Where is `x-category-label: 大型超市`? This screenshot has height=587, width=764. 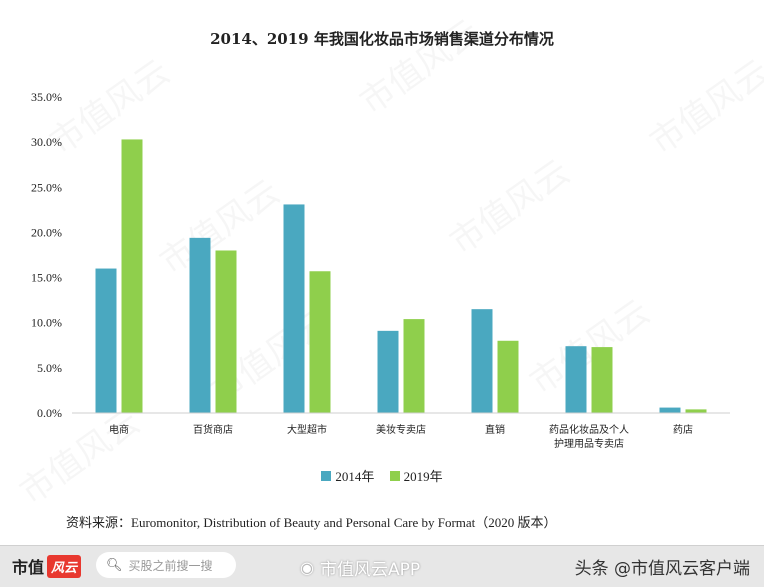 x-category-label: 大型超市 is located at coordinates (307, 429).